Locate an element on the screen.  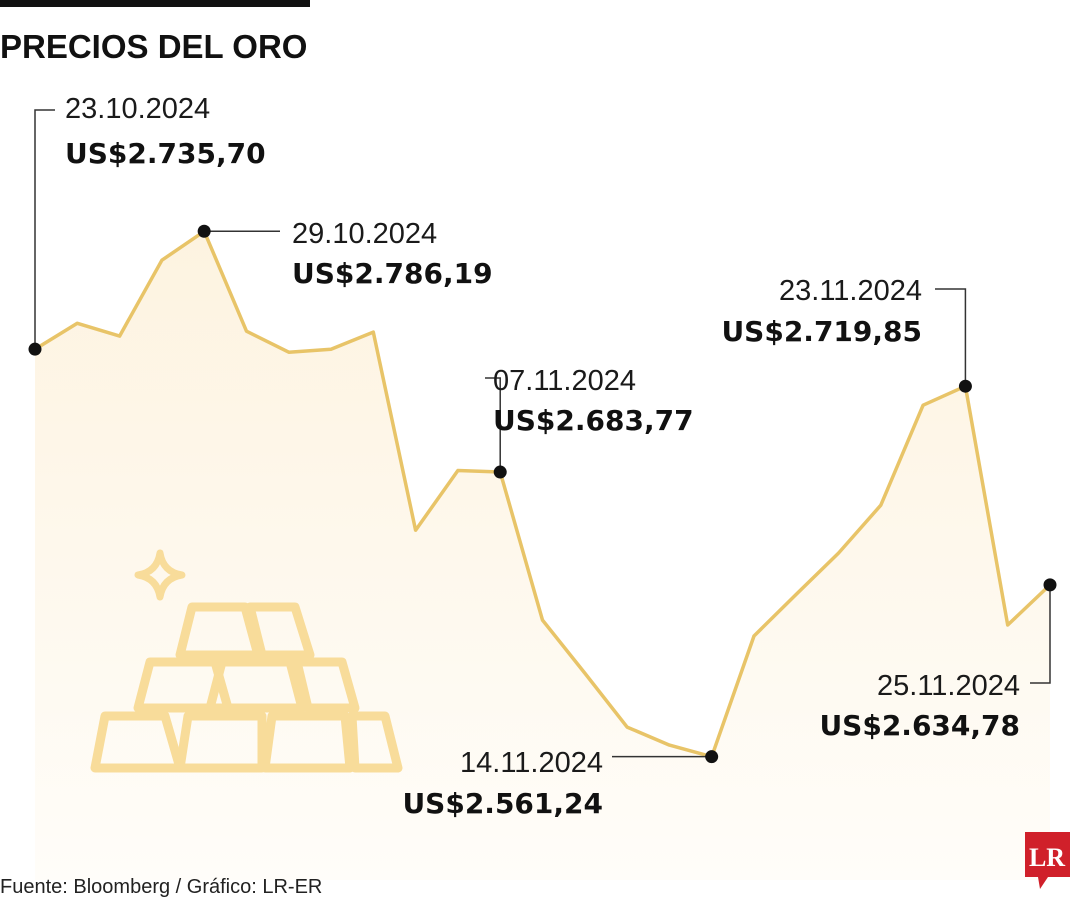
value-label: US$2.719,85 is located at coordinates (821, 331).